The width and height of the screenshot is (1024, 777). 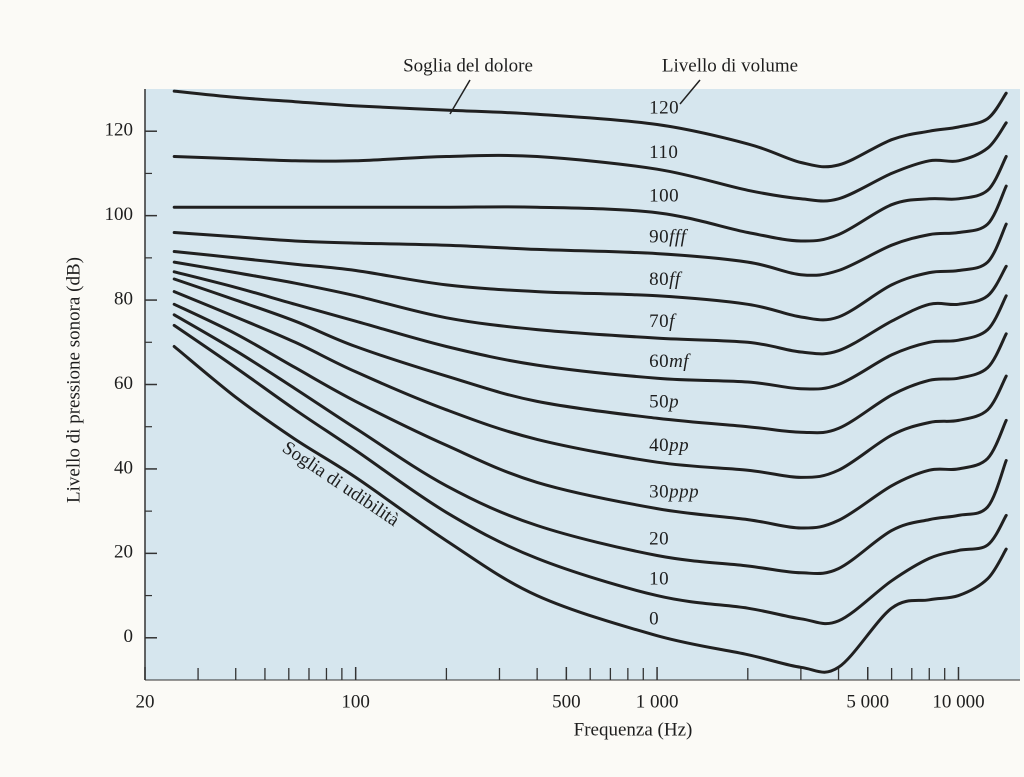 What do you see at coordinates (566, 701) in the screenshot?
I see `x-tick-label: 500` at bounding box center [566, 701].